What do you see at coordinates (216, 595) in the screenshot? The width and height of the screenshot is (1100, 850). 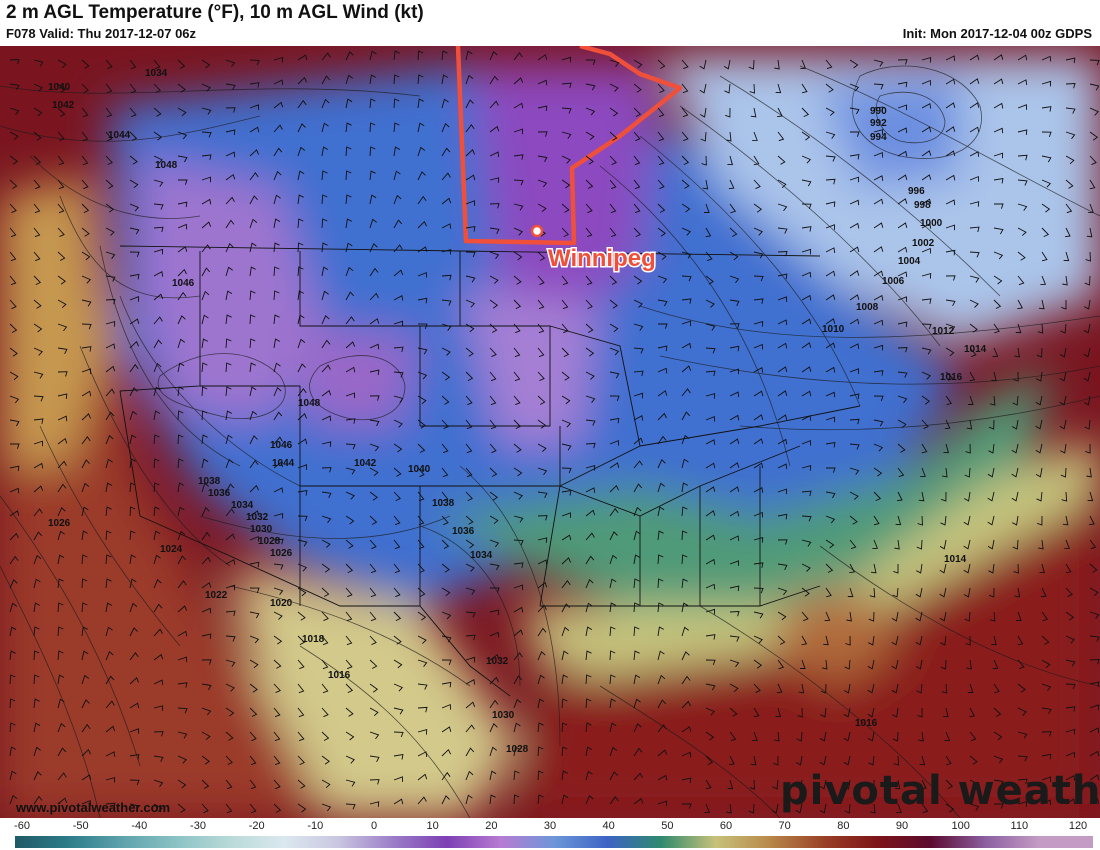 I see `pressure-label: 1022` at bounding box center [216, 595].